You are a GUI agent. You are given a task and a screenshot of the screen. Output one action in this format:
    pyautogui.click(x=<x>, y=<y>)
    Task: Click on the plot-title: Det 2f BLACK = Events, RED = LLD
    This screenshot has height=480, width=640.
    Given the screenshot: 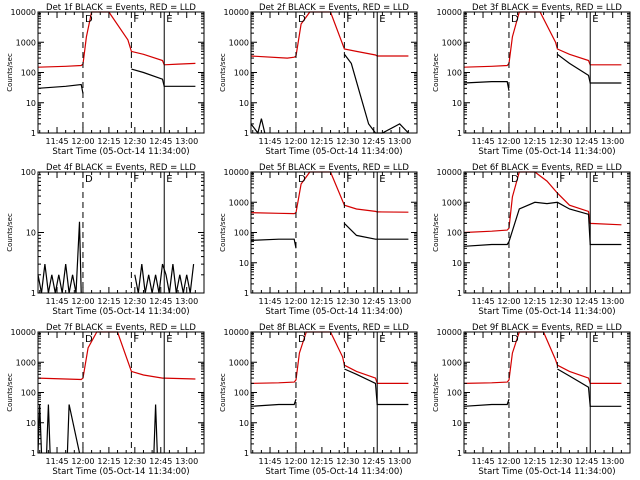 What is the action you would take?
    pyautogui.click(x=334, y=8)
    